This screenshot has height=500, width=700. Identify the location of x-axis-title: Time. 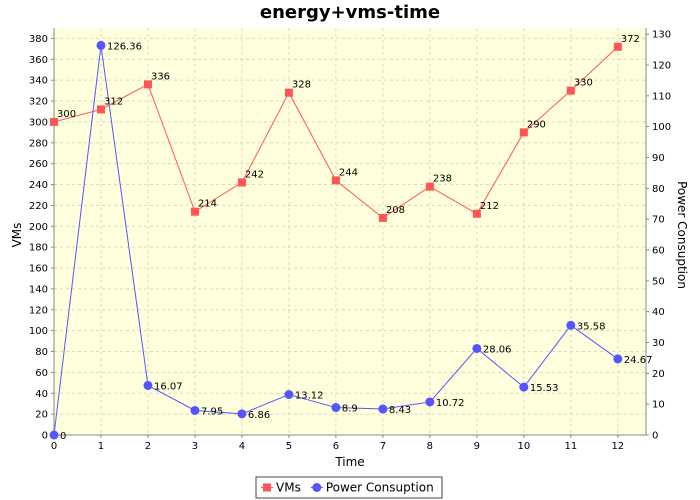
(349, 462).